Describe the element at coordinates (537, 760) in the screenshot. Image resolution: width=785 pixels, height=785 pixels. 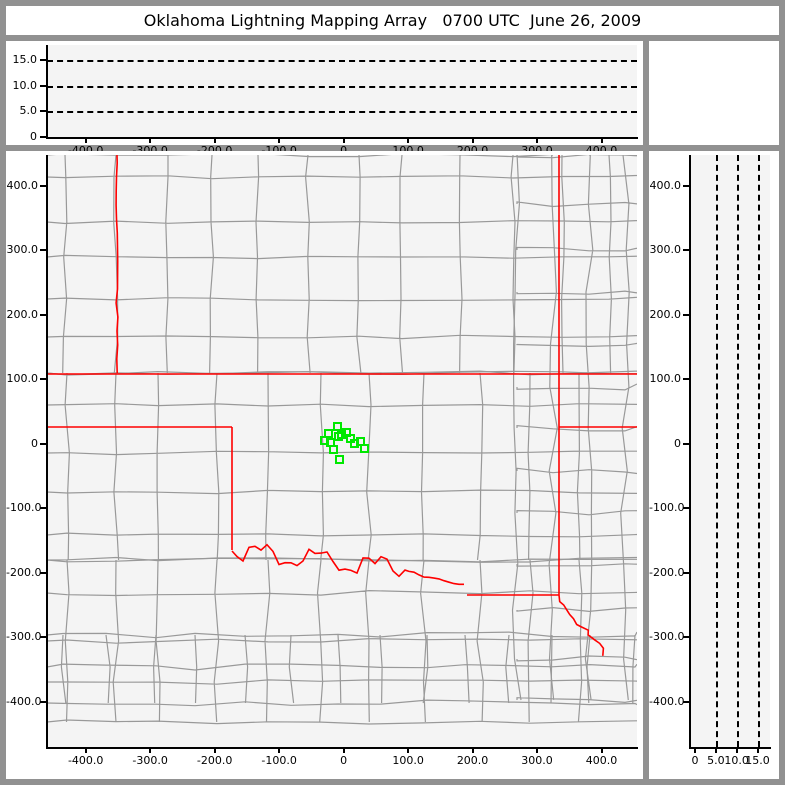
I see `x-axis-tick-label: 300.0` at that location.